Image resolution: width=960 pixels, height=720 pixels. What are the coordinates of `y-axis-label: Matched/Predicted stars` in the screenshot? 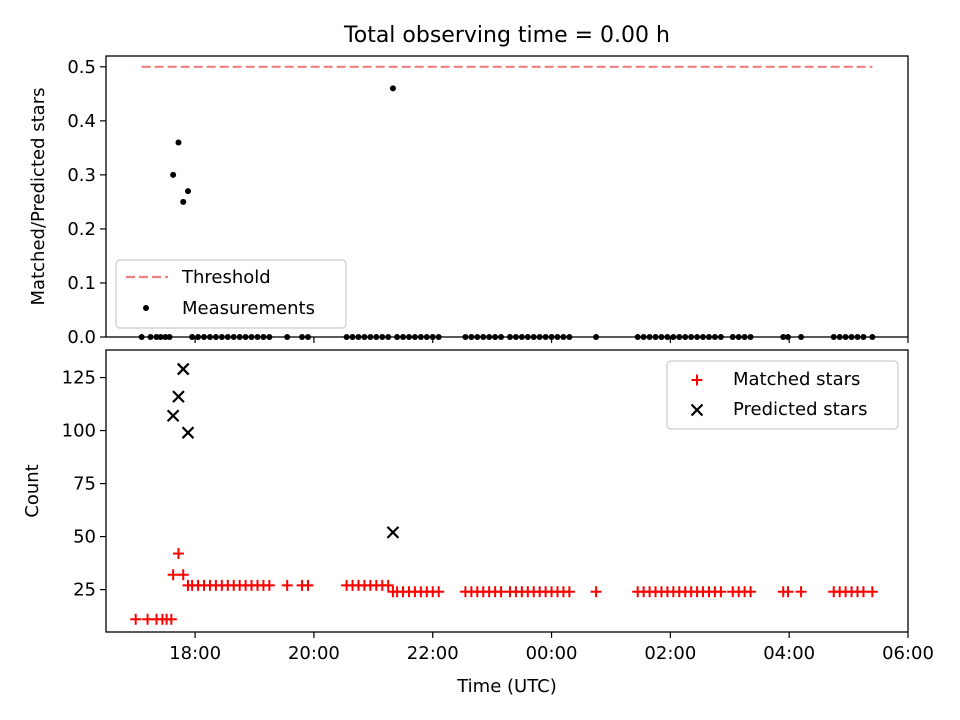 It's located at (38, 197).